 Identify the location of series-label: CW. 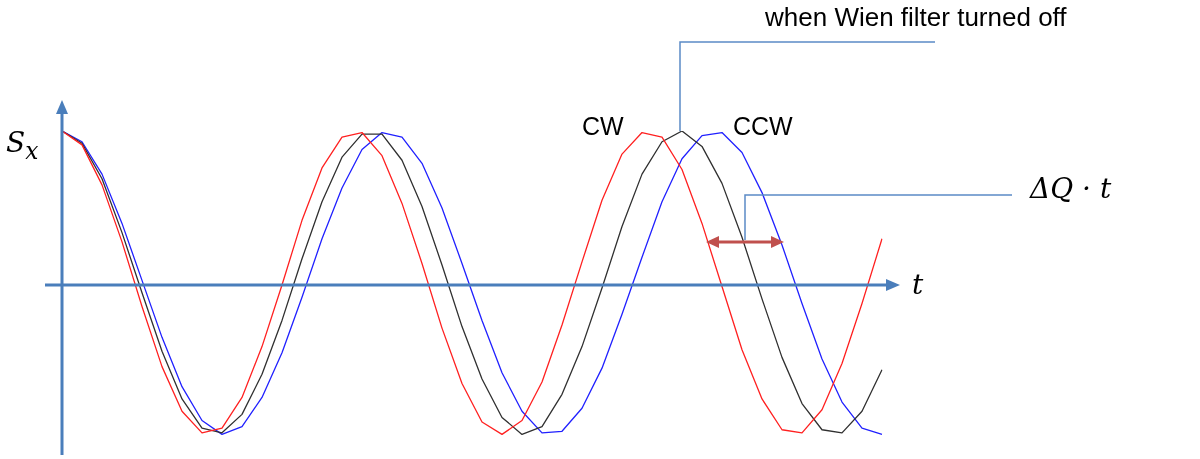
(603, 126).